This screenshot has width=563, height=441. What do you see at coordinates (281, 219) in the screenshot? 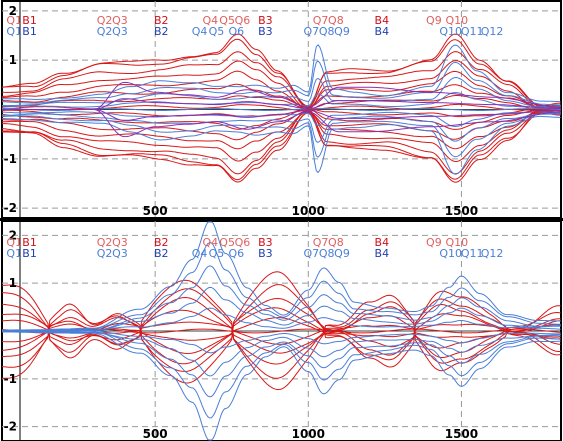
I see `panel-divider` at bounding box center [281, 219].